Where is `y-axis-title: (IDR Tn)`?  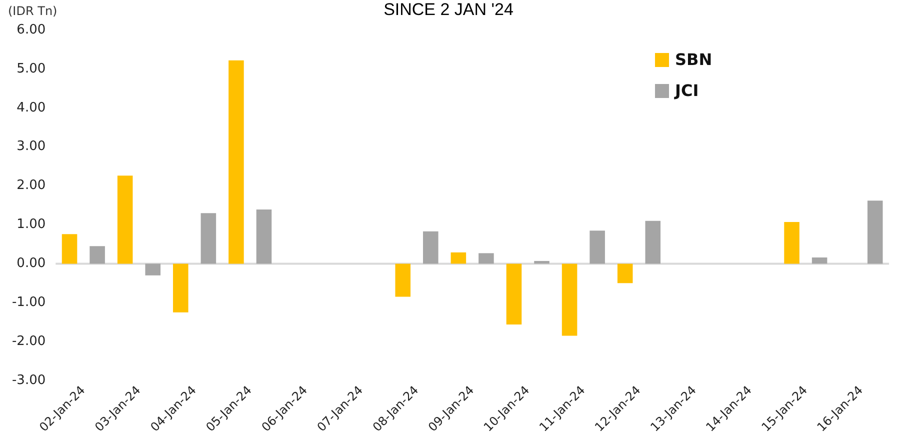 y-axis-title: (IDR Tn) is located at coordinates (33, 11).